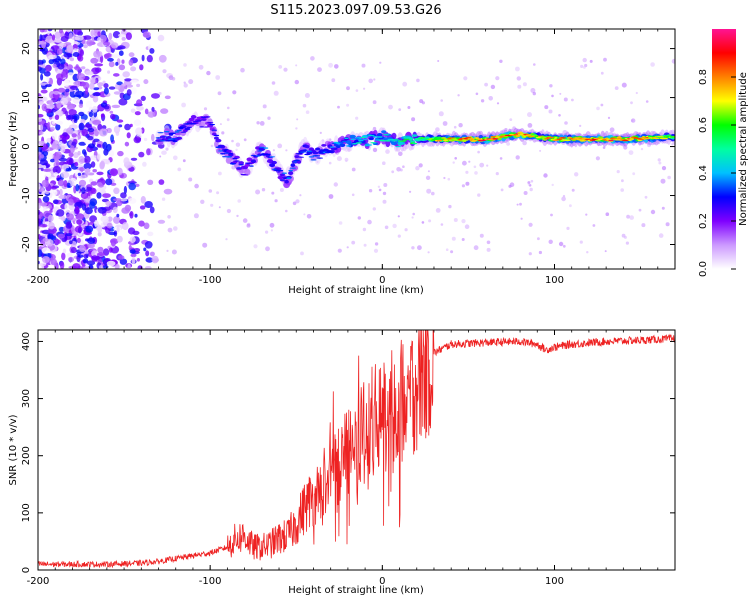  Describe the element at coordinates (26, 244) in the screenshot. I see `y-tick-label: -20` at that location.